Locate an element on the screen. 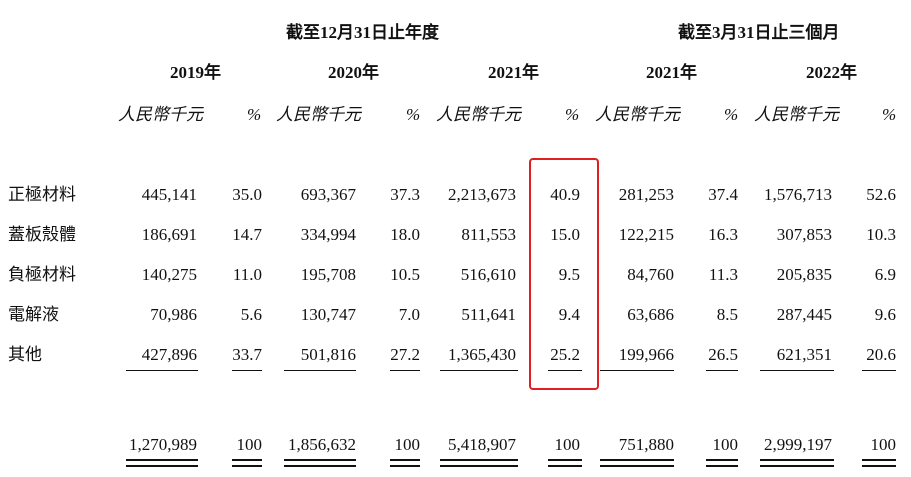 This screenshot has width=911, height=477. header-quarter-period: 截至3月31日止三個月 is located at coordinates (759, 32).